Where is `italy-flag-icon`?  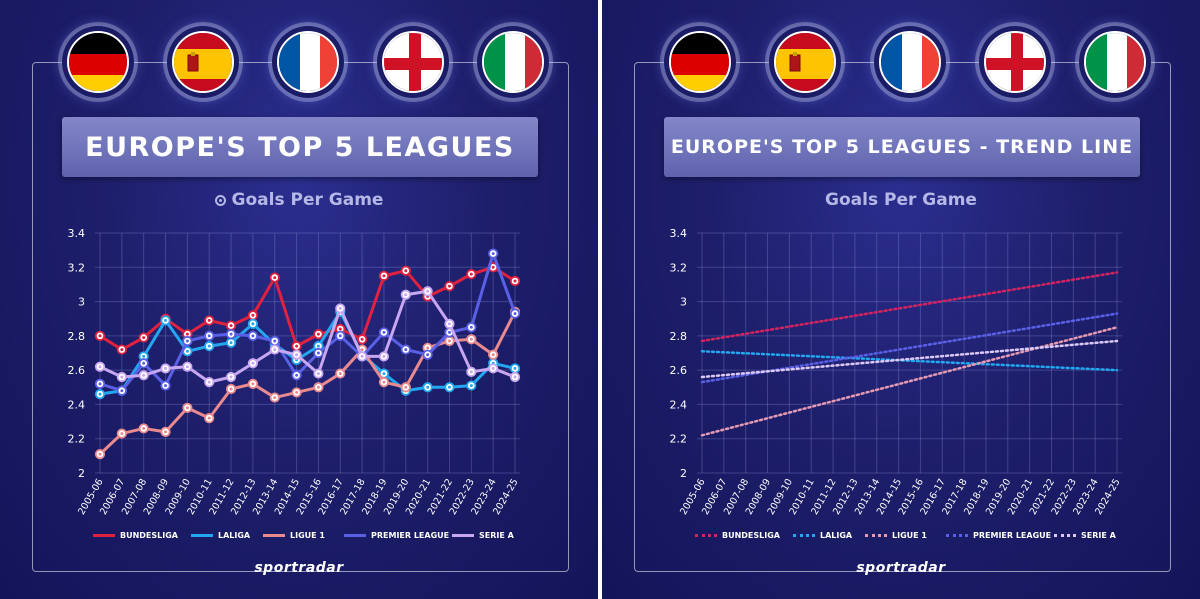 italy-flag-icon is located at coordinates (513, 62).